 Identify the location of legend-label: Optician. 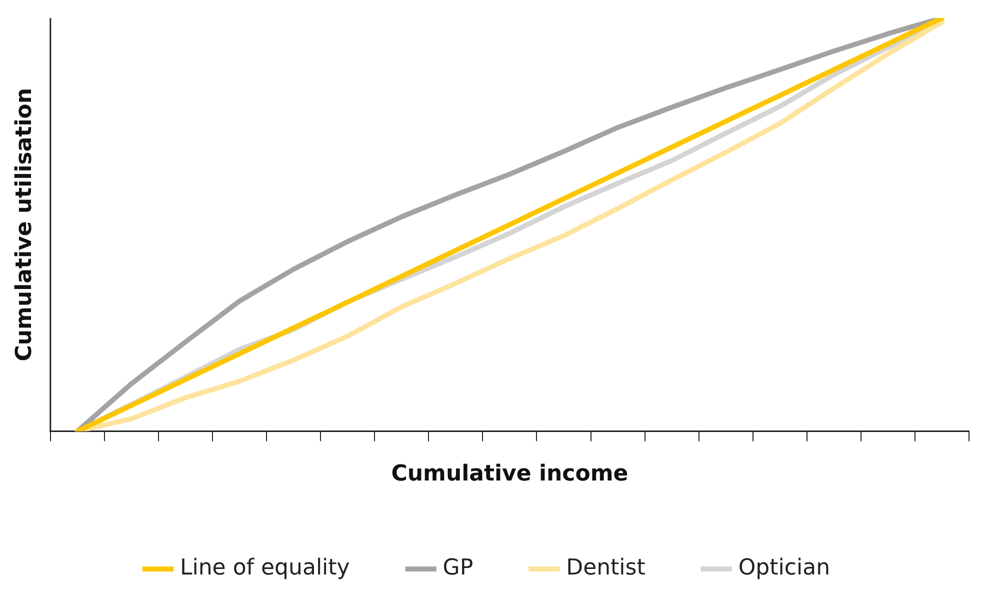
(784, 568).